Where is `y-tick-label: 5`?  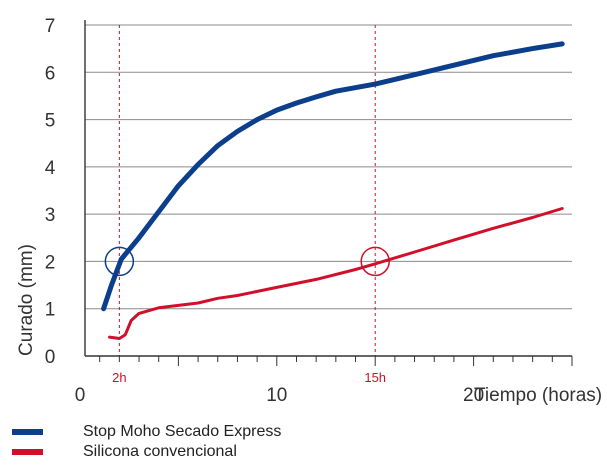
y-tick-label: 5 is located at coordinates (50, 121).